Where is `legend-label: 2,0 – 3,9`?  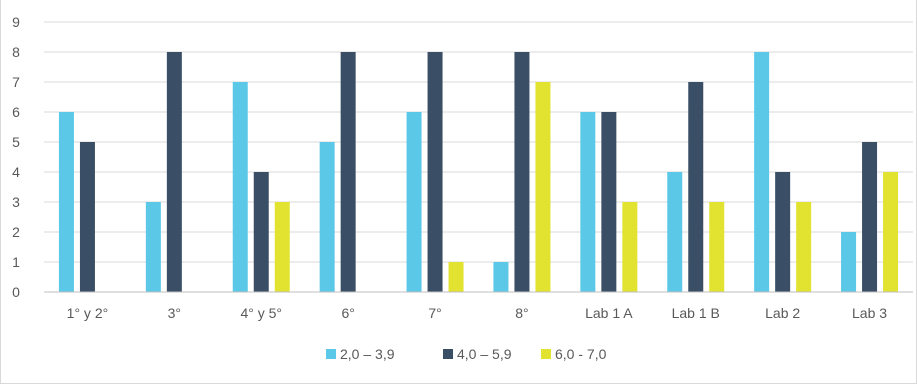 legend-label: 2,0 – 3,9 is located at coordinates (367, 354).